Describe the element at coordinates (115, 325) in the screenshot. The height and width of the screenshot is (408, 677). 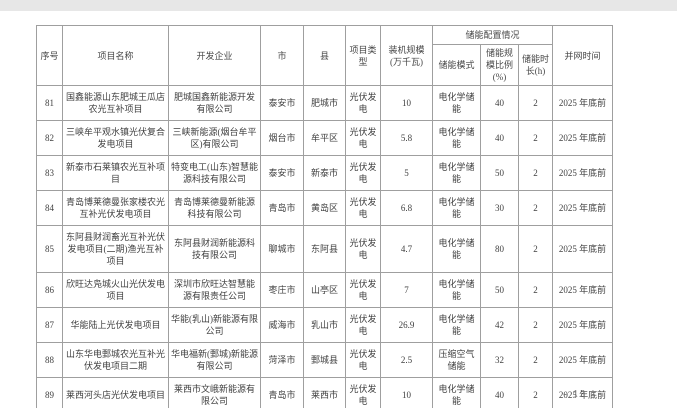
I see `cell-project-name: 华能陆上光伏发电项目` at that location.